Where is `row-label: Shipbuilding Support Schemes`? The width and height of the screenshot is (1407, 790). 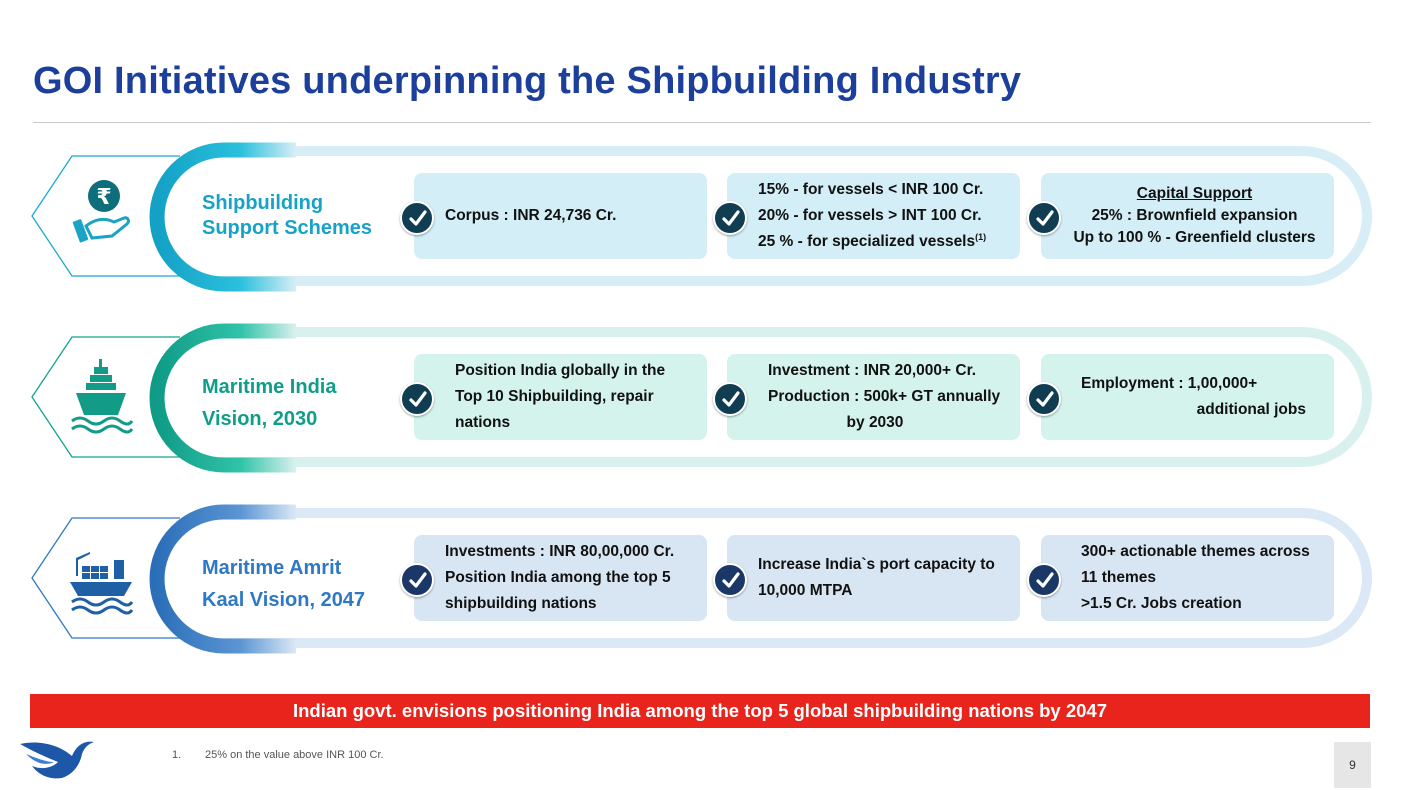 row-label: Shipbuilding Support Schemes is located at coordinates (287, 216).